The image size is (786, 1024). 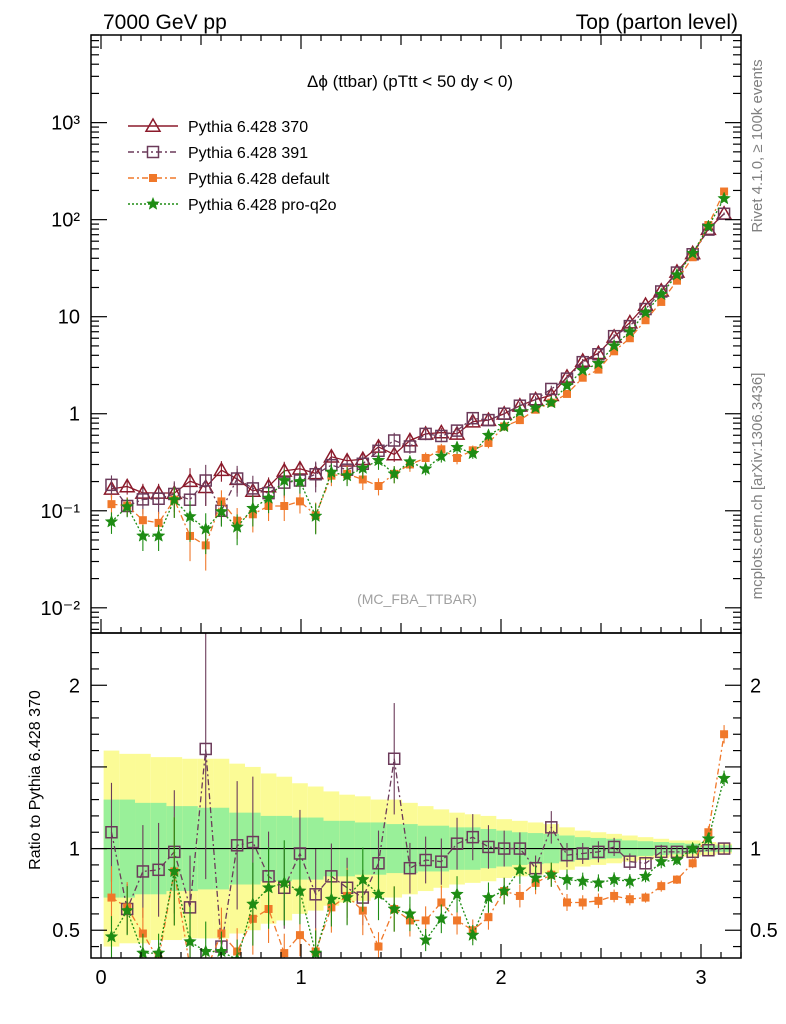 What do you see at coordinates (755, 850) in the screenshot?
I see `ratio-tick-label-right: 1` at bounding box center [755, 850].